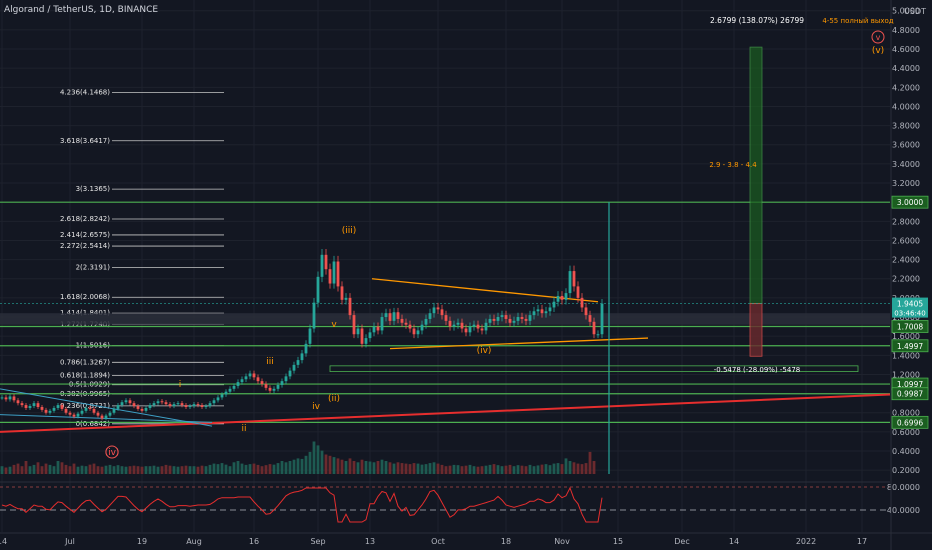 This screenshot has height=550, width=932. I want to click on level-badge-label: 0.9987, so click(910, 394).